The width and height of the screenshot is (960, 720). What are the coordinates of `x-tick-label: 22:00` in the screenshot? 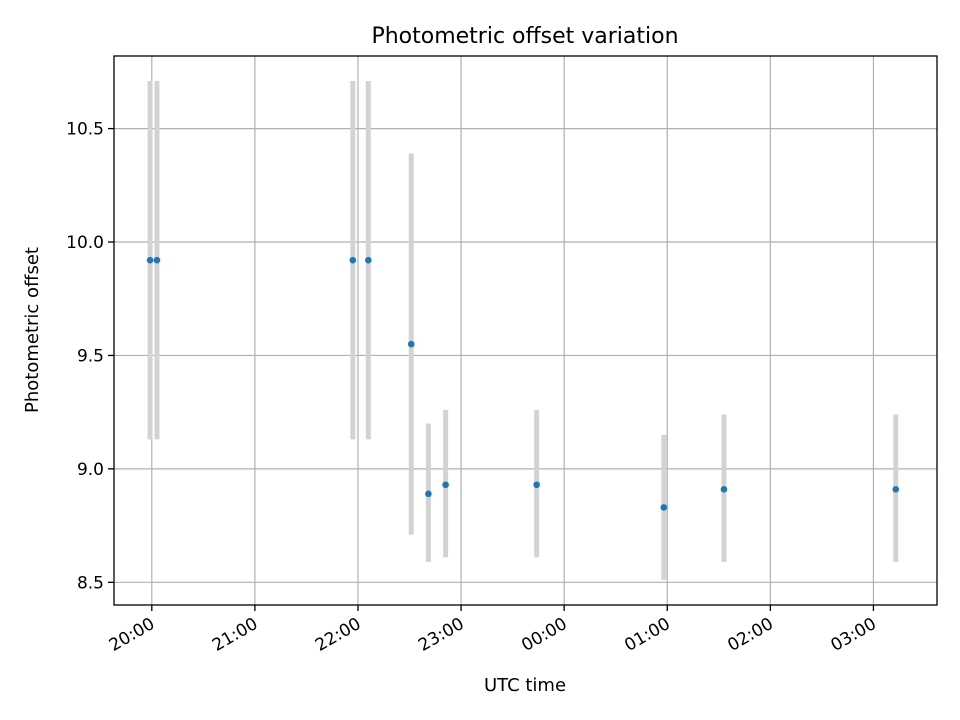 It's located at (338, 635).